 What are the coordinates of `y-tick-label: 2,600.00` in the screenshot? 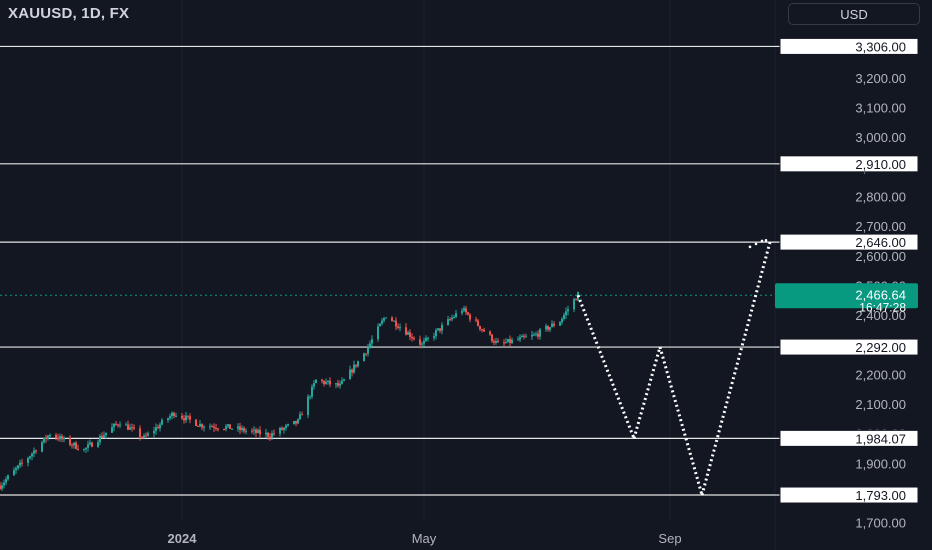 It's located at (880, 256).